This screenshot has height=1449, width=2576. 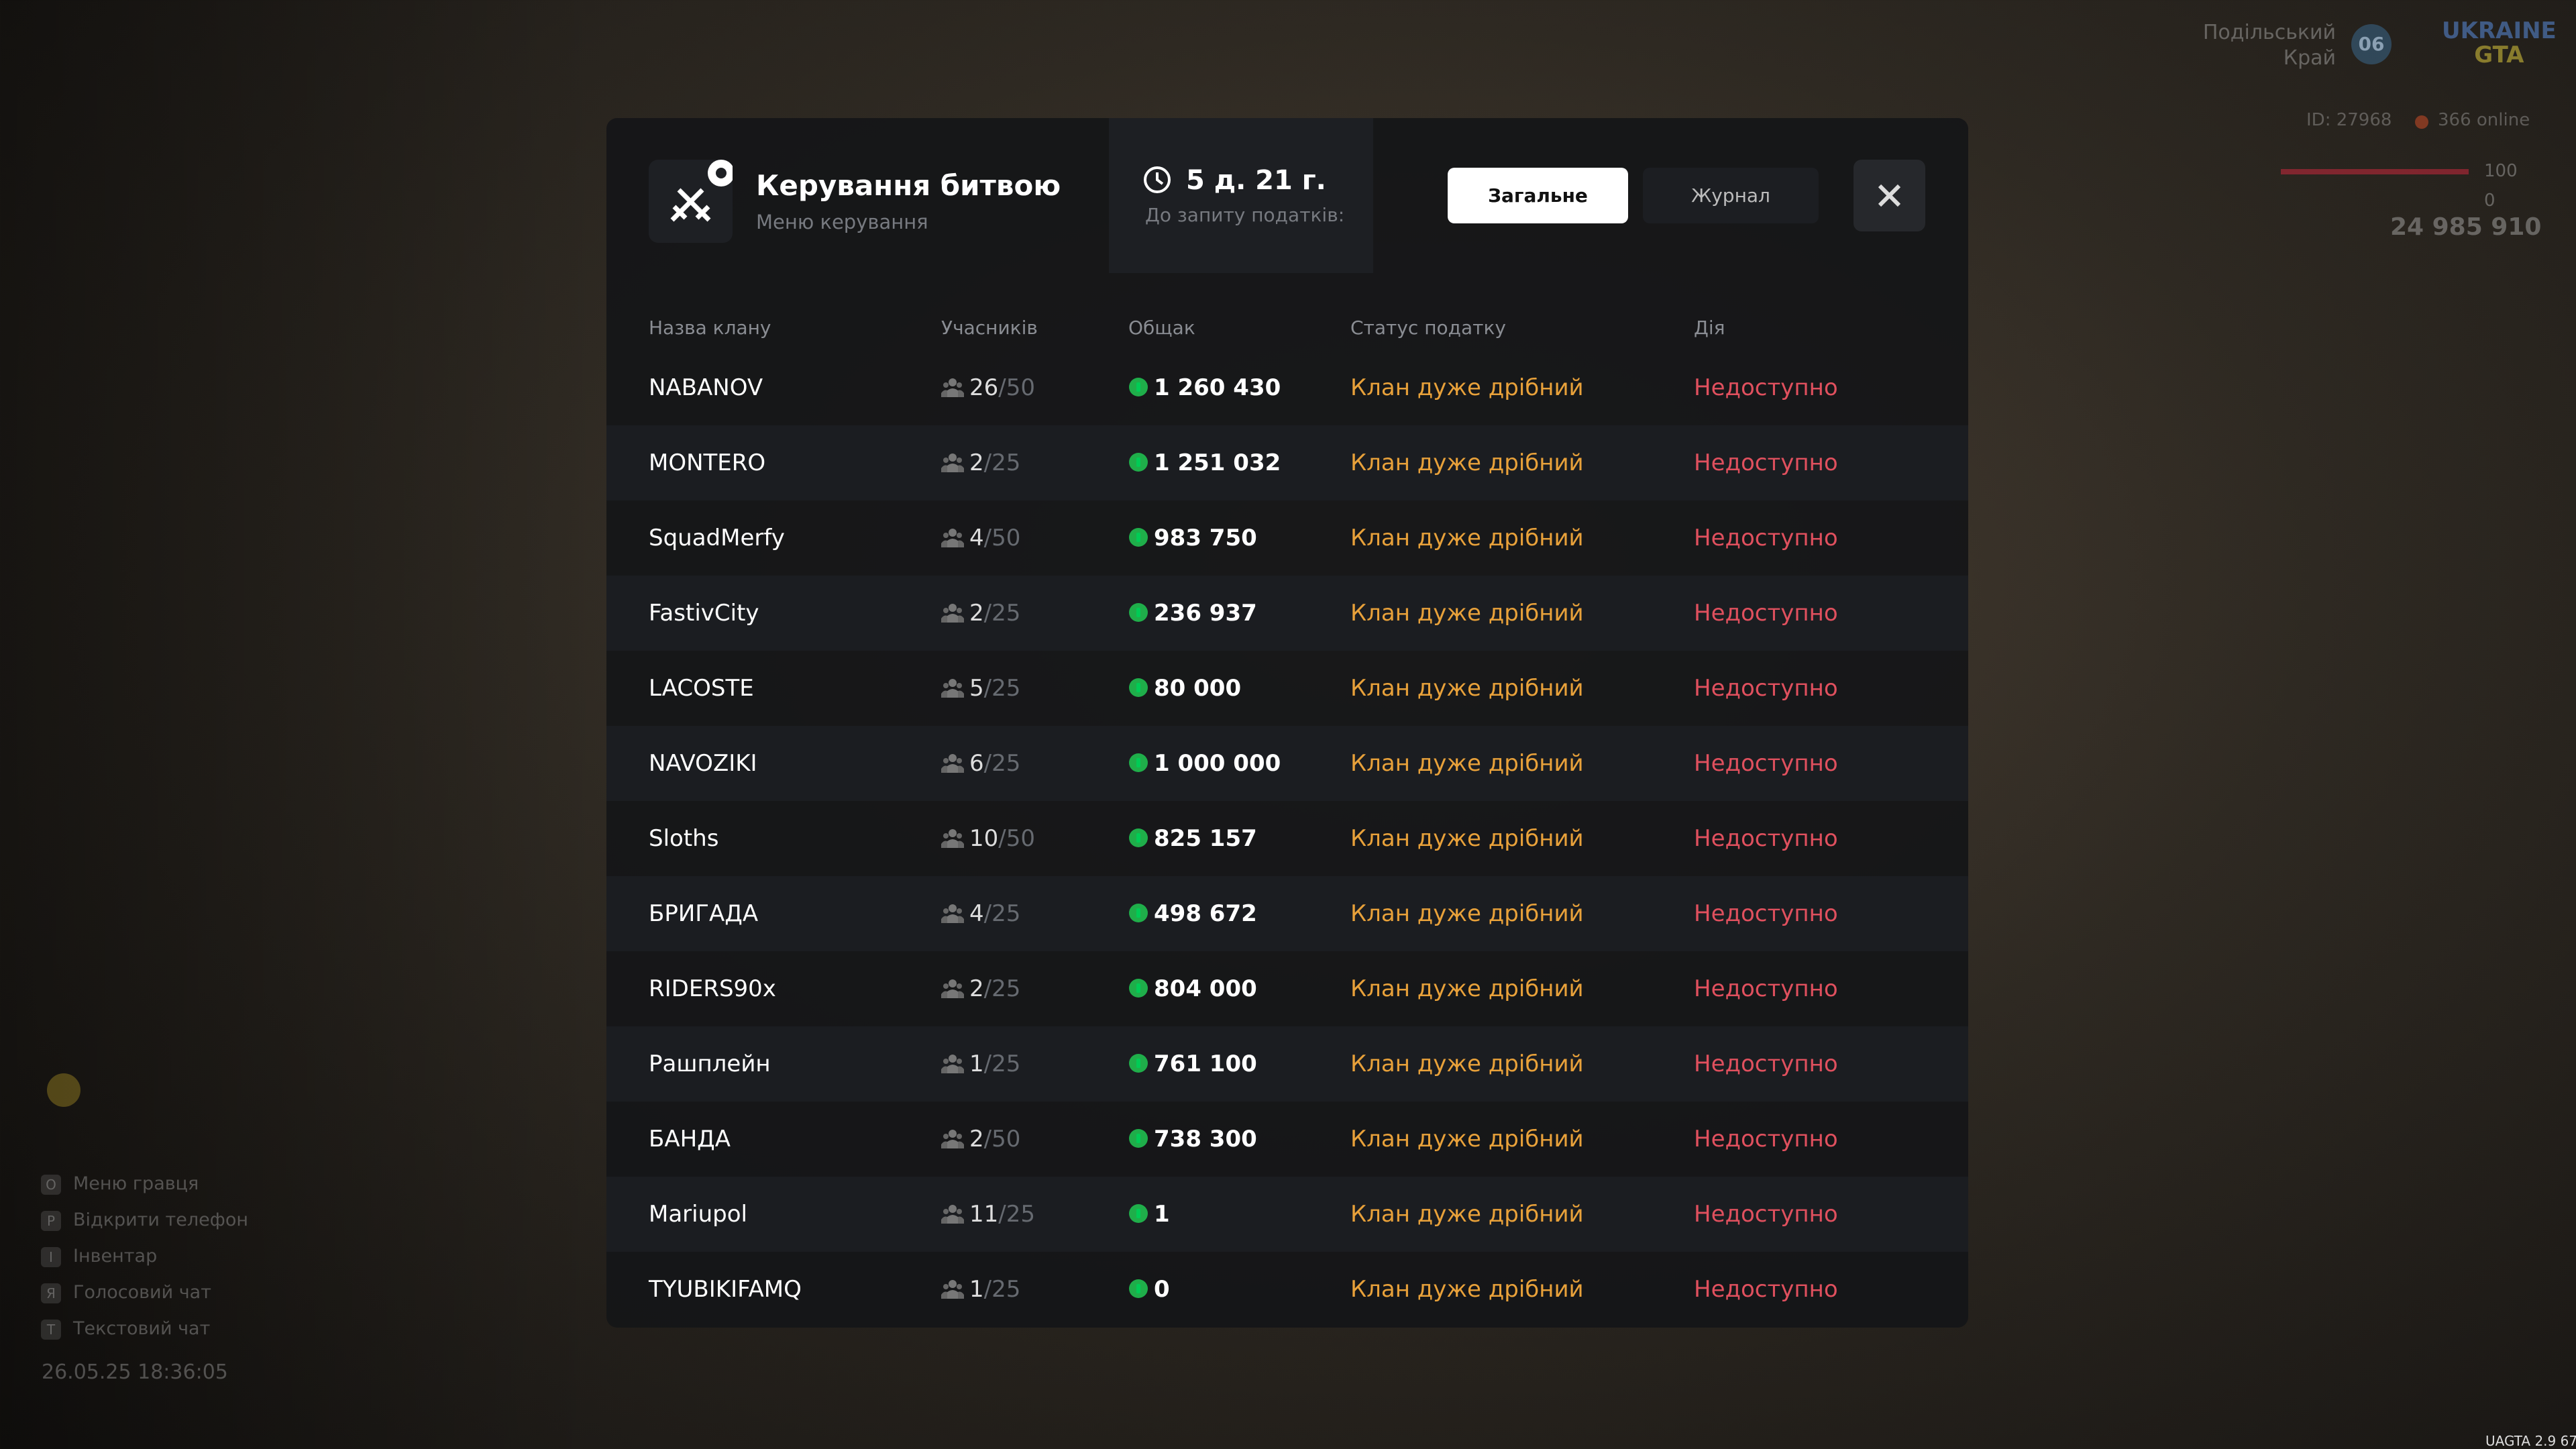 What do you see at coordinates (989, 328) in the screenshot?
I see `column-header: Учасників` at bounding box center [989, 328].